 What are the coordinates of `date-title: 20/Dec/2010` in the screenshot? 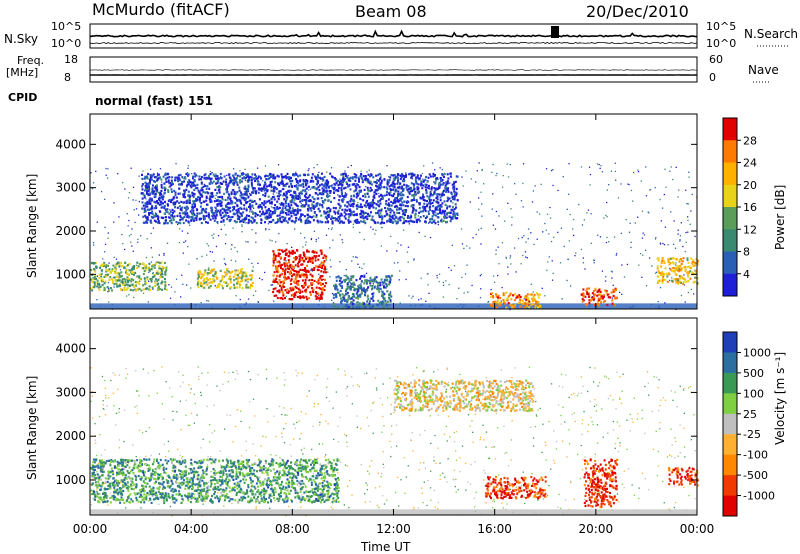 It's located at (637, 11).